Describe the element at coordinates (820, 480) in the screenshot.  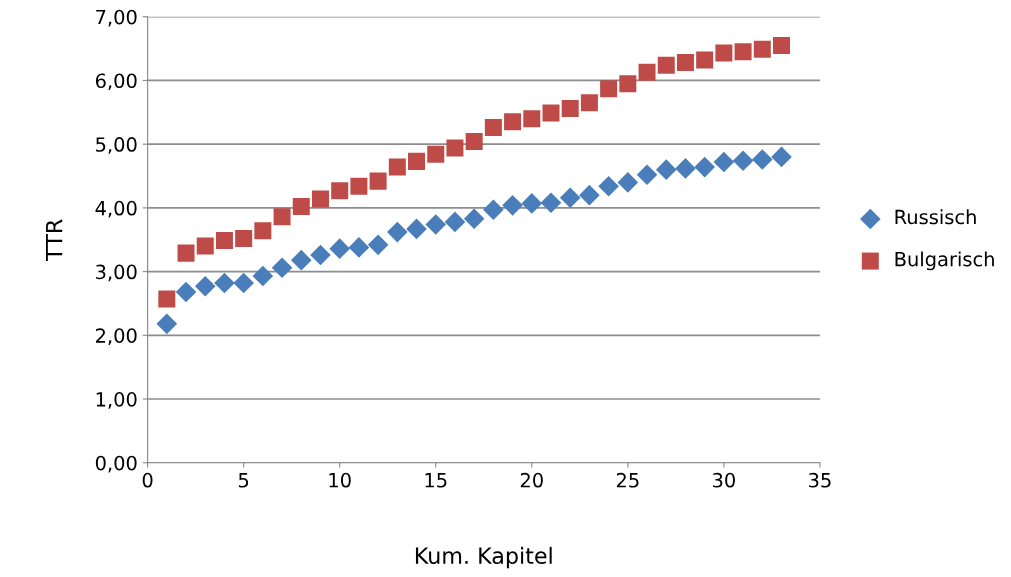
I see `x-tick-label: 35` at that location.